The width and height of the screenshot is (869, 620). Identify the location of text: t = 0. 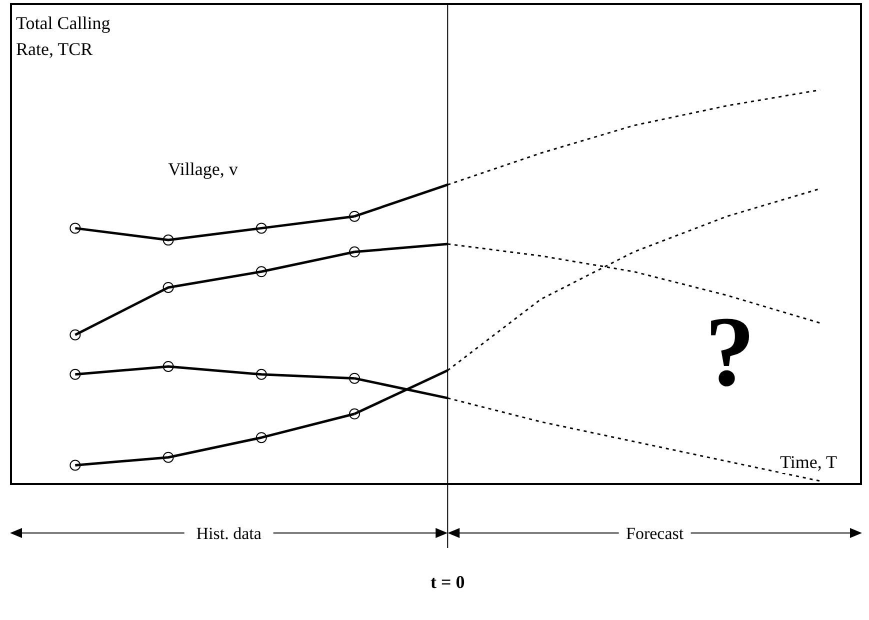
(447, 582).